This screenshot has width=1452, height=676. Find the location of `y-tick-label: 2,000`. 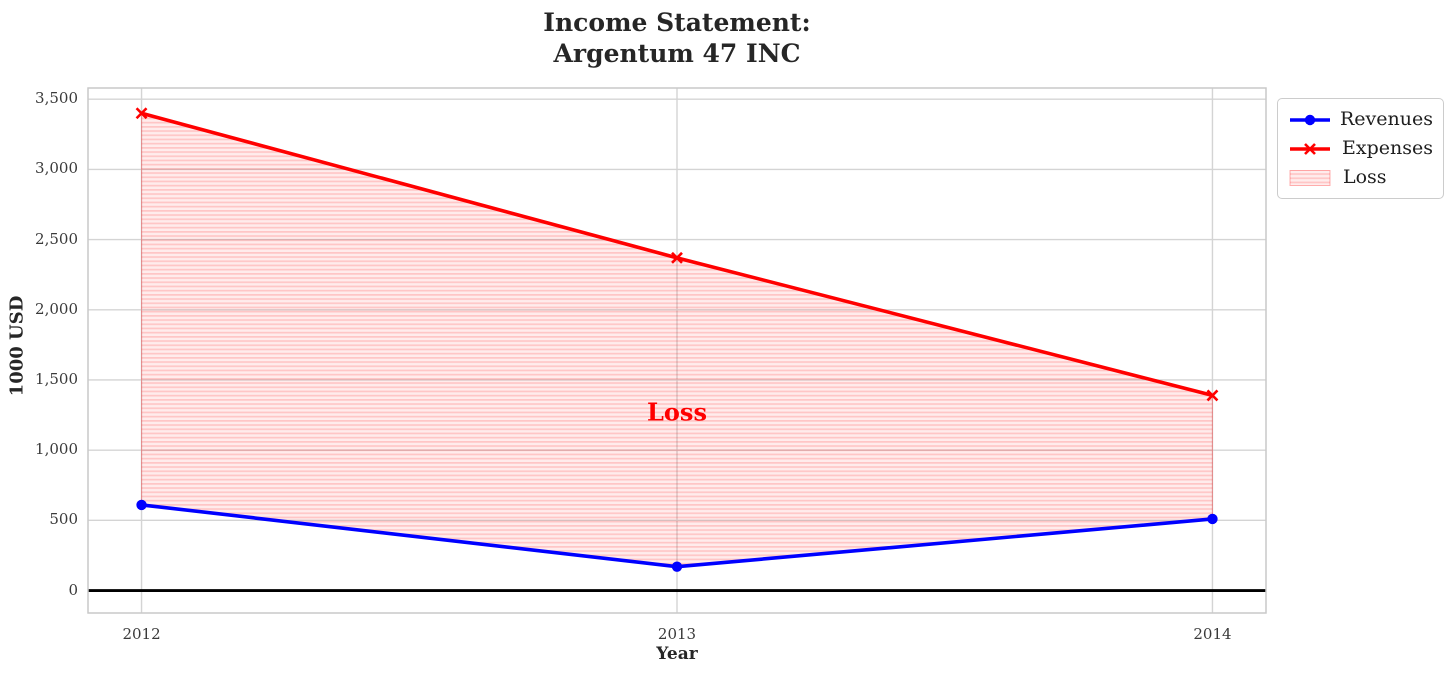

y-tick-label: 2,000 is located at coordinates (56, 308).